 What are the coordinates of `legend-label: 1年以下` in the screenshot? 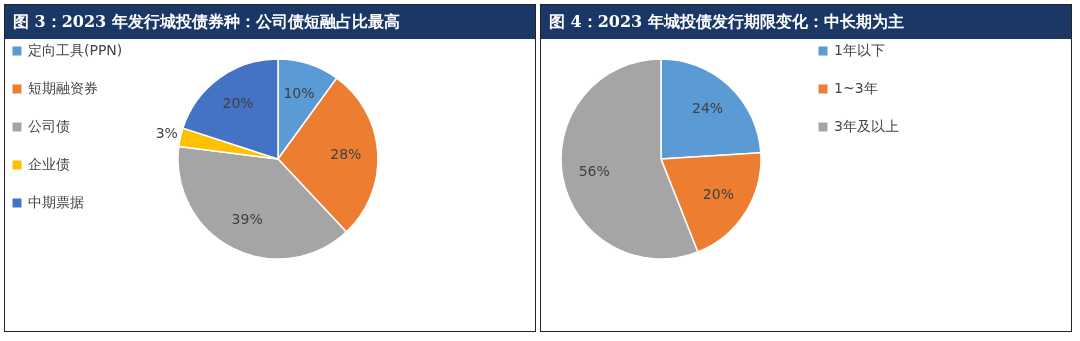 It's located at (859, 50).